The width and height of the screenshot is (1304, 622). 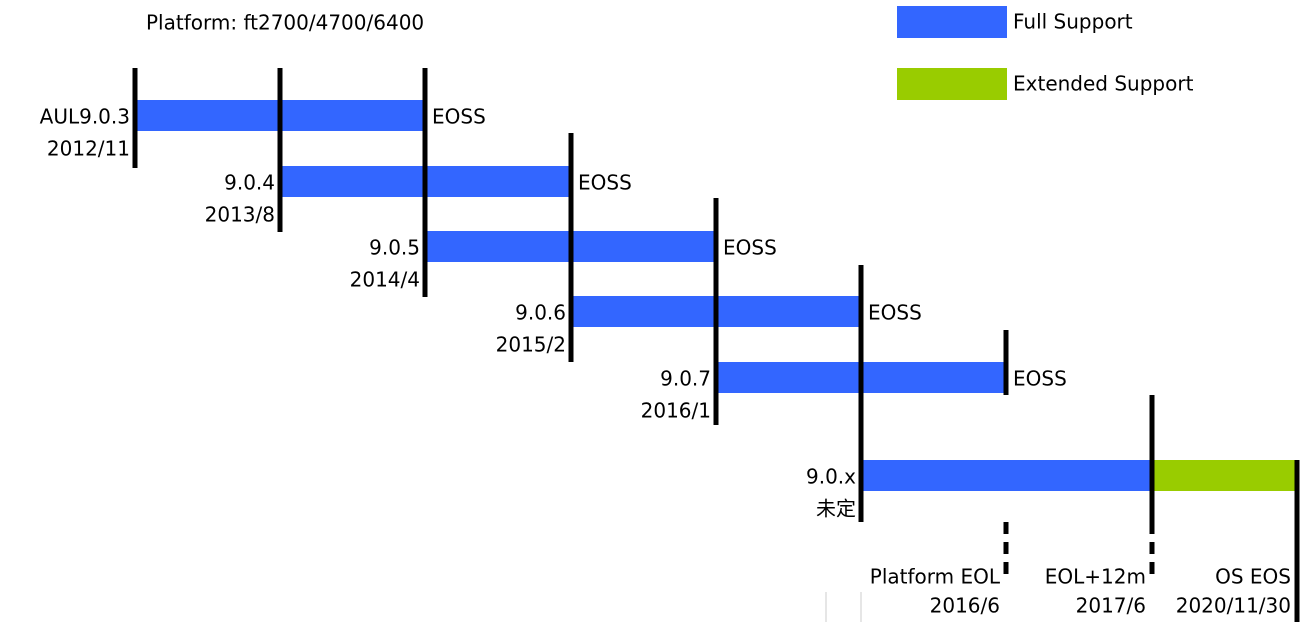 I want to click on legend-label: Extended Support, so click(x=1103, y=84).